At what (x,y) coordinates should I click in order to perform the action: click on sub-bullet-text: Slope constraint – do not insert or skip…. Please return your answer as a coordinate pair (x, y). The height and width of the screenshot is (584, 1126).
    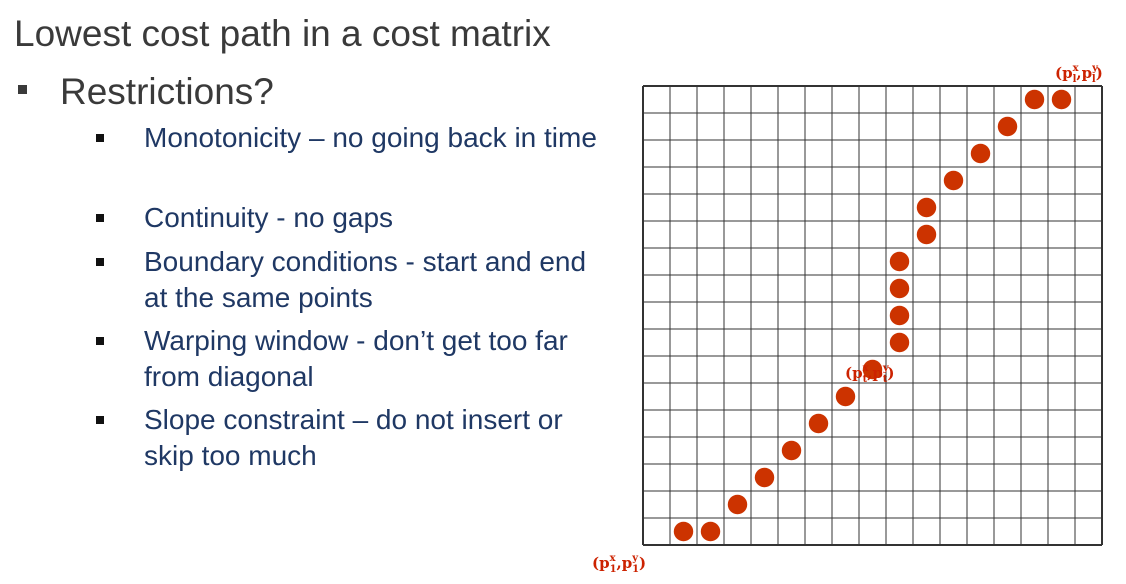
    Looking at the image, I should click on (353, 437).